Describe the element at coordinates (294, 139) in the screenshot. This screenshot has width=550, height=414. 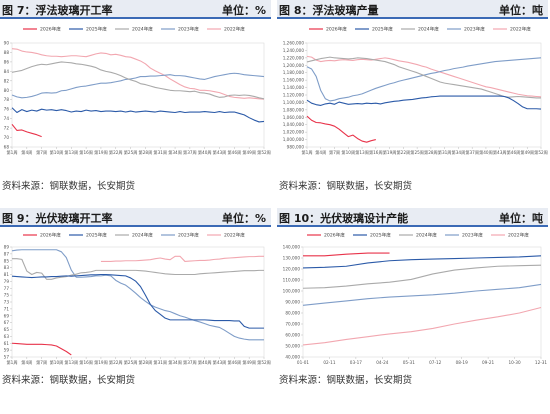
I see `y-tick-label: 1,000,000` at that location.